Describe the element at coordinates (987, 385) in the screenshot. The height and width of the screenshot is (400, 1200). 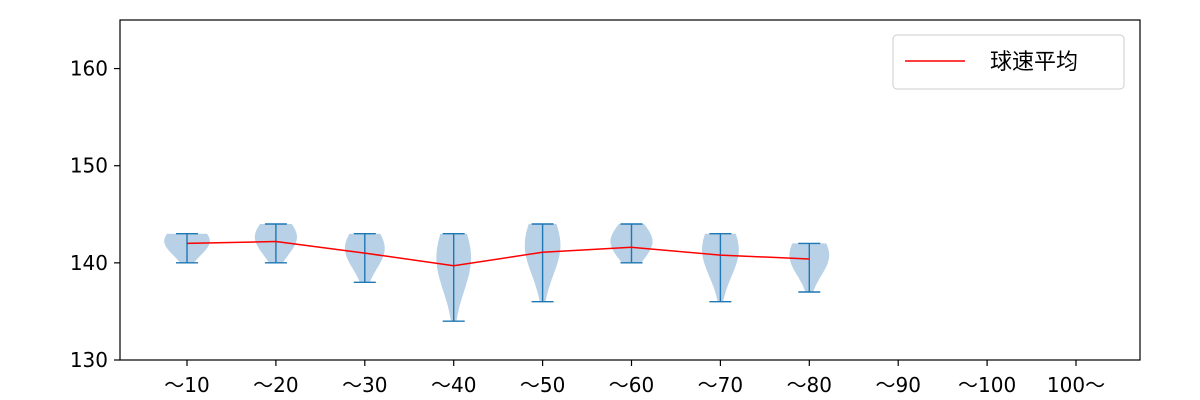
I see `x-tick-label: ～100` at that location.